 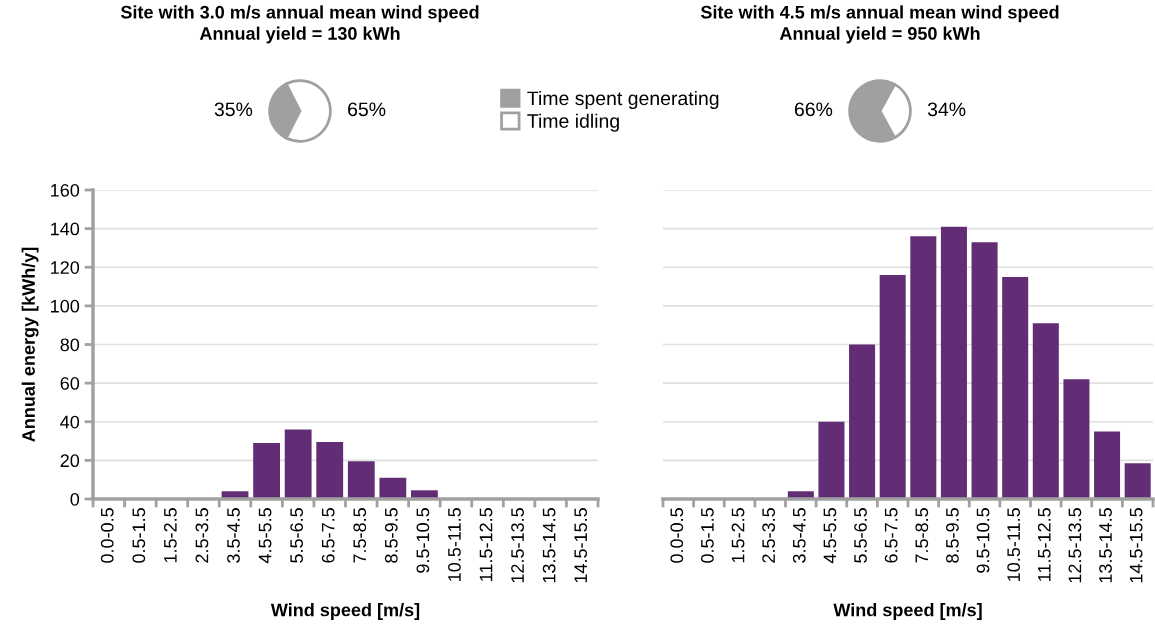 I want to click on y-tick-label: 100, so click(x=65, y=306).